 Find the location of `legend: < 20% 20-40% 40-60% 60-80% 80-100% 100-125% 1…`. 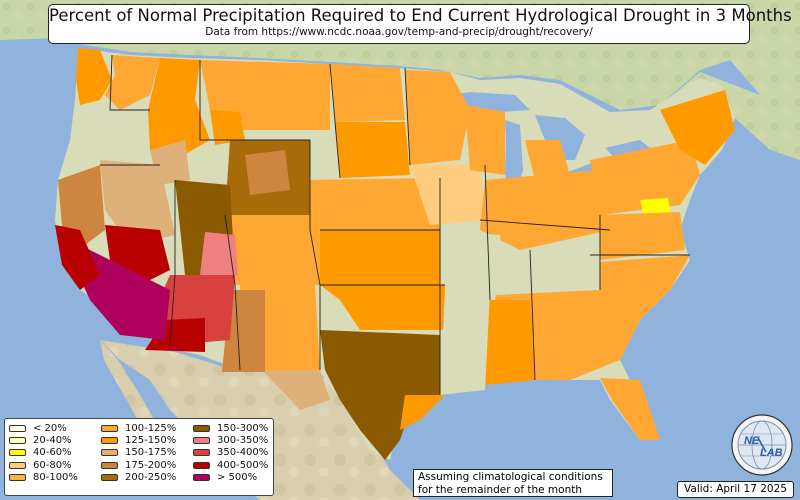

legend: < 20% 20-40% 40-60% 60-80% 80-100% 100-125% 1… is located at coordinates (139, 457).